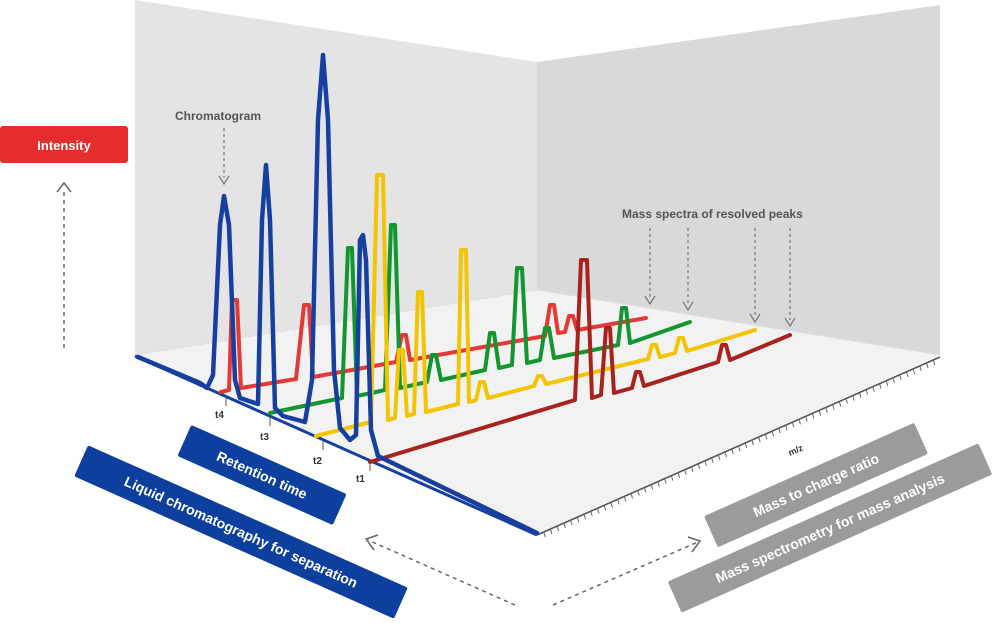 The height and width of the screenshot is (623, 1000). Describe the element at coordinates (219, 415) in the screenshot. I see `tick-label-t4: t4` at that location.